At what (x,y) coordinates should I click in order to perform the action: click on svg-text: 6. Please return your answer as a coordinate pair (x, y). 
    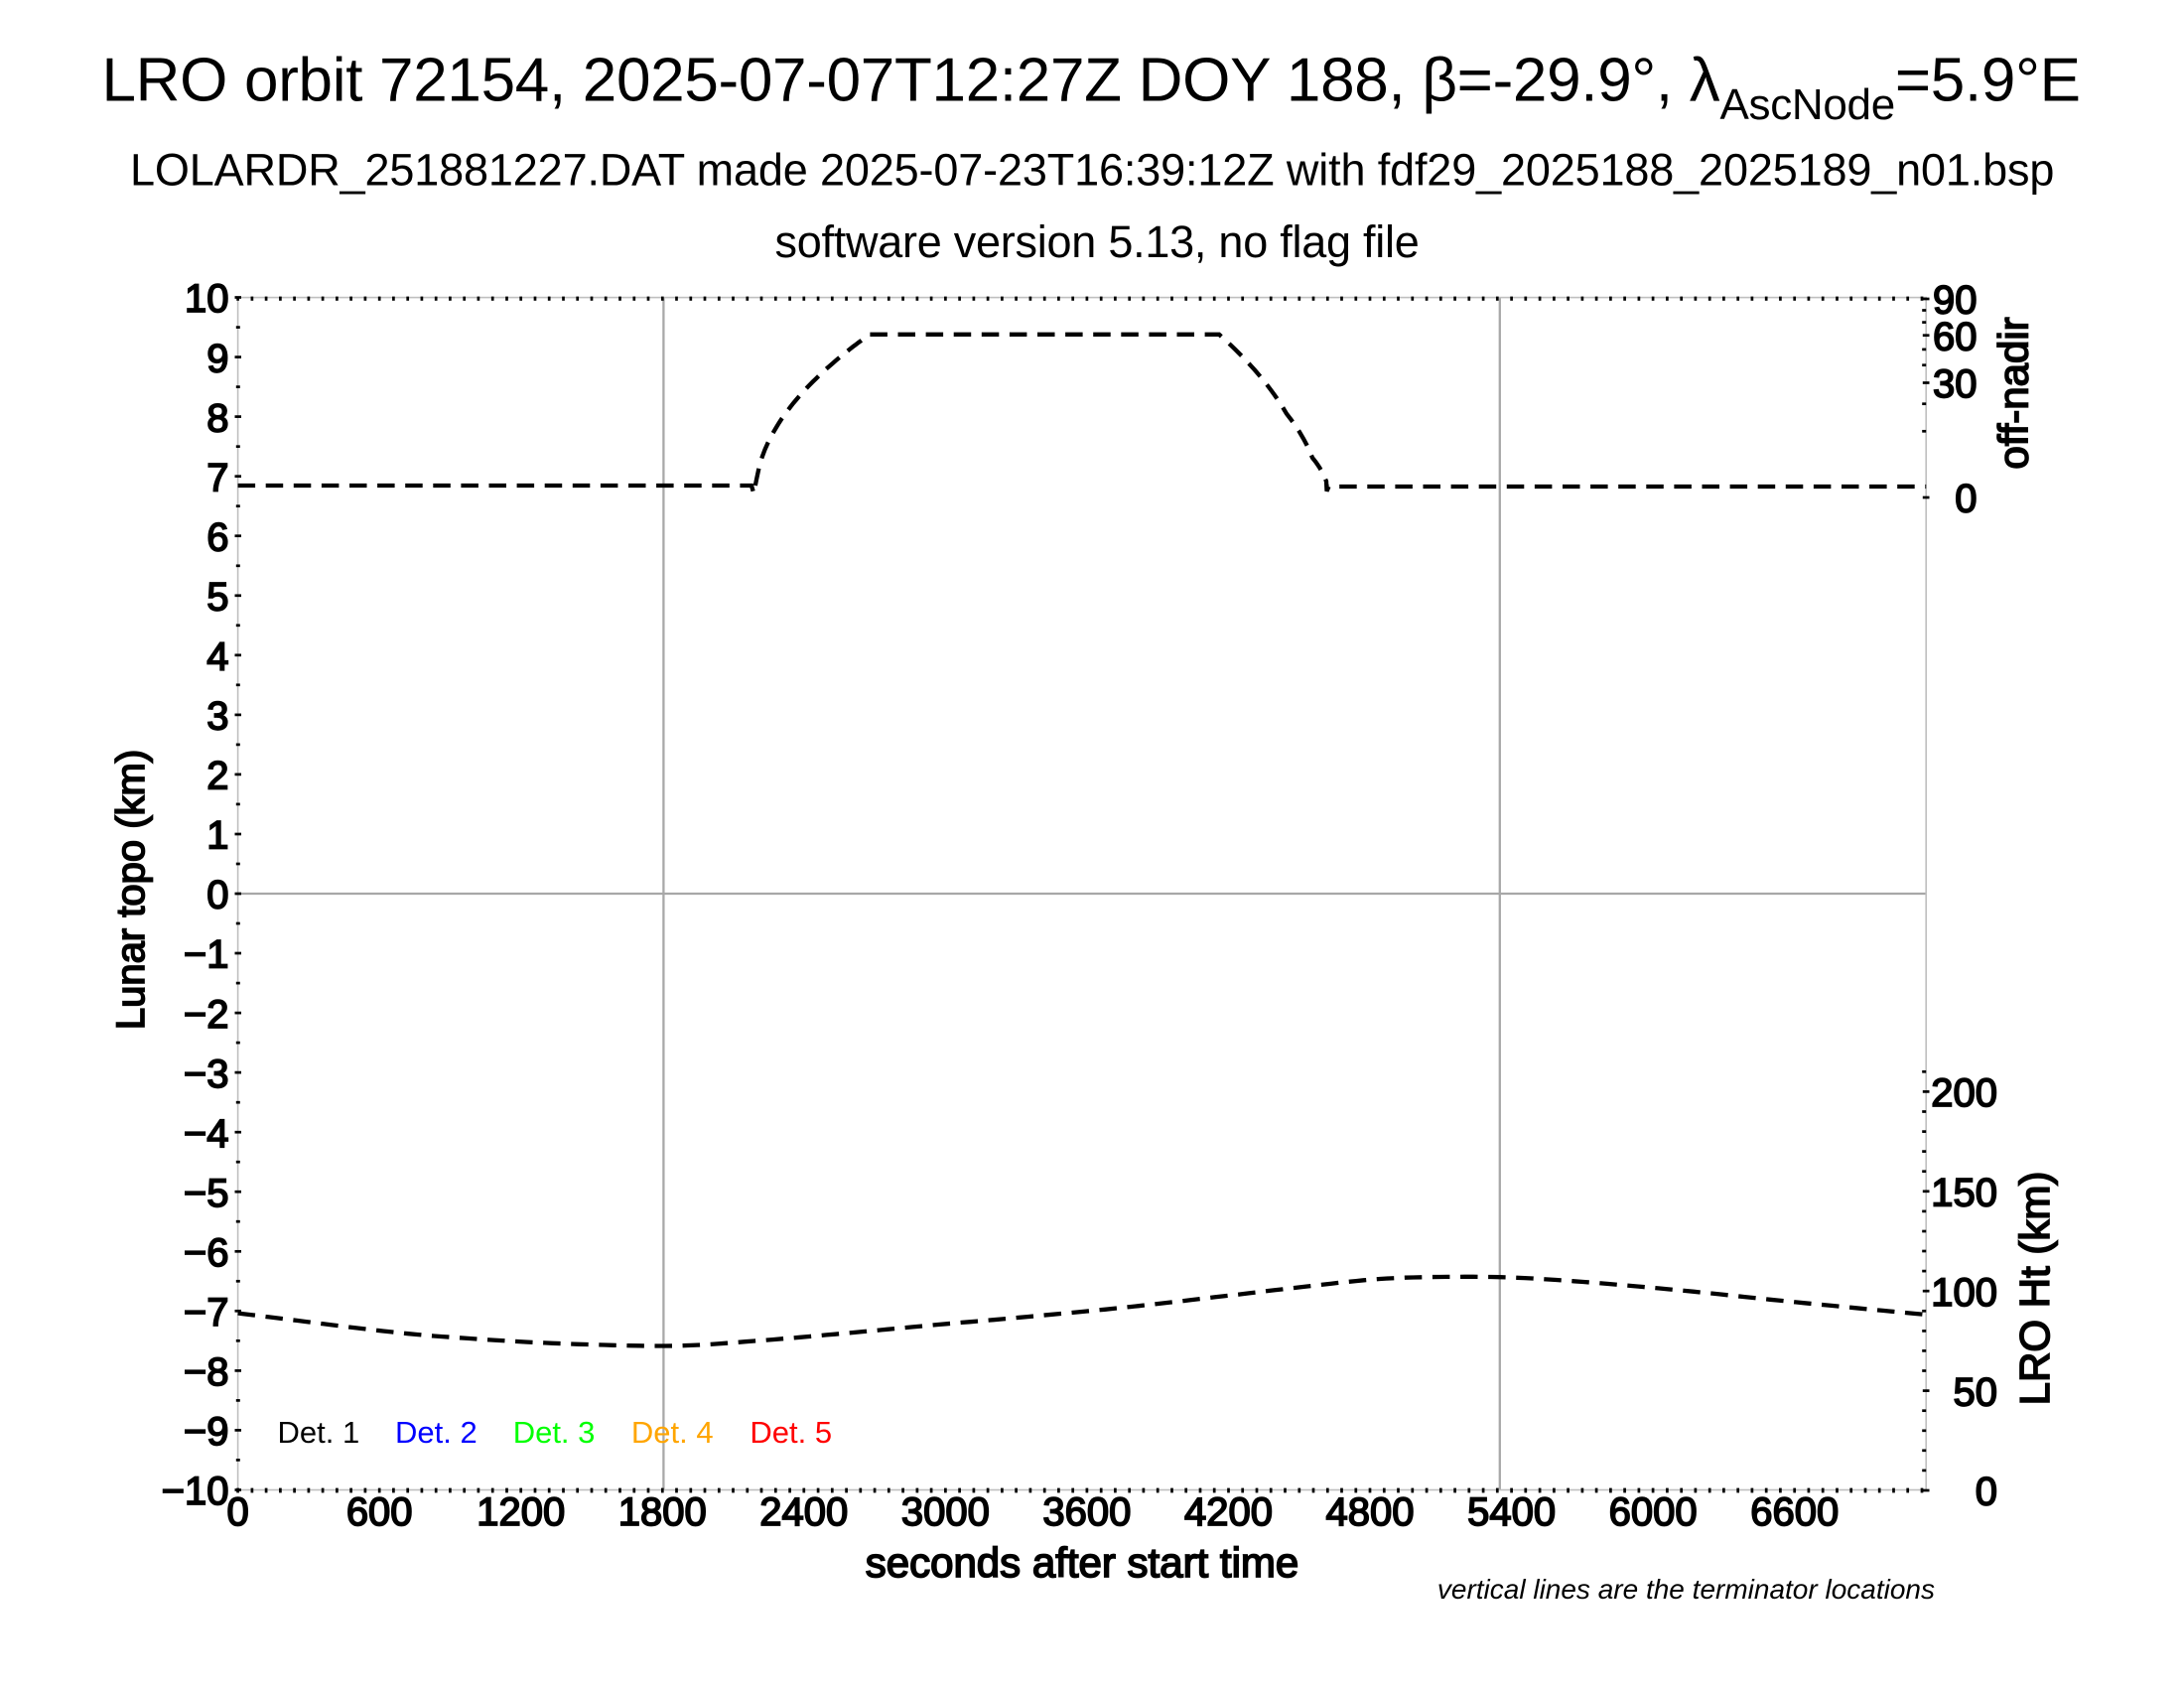
    Looking at the image, I should click on (217, 537).